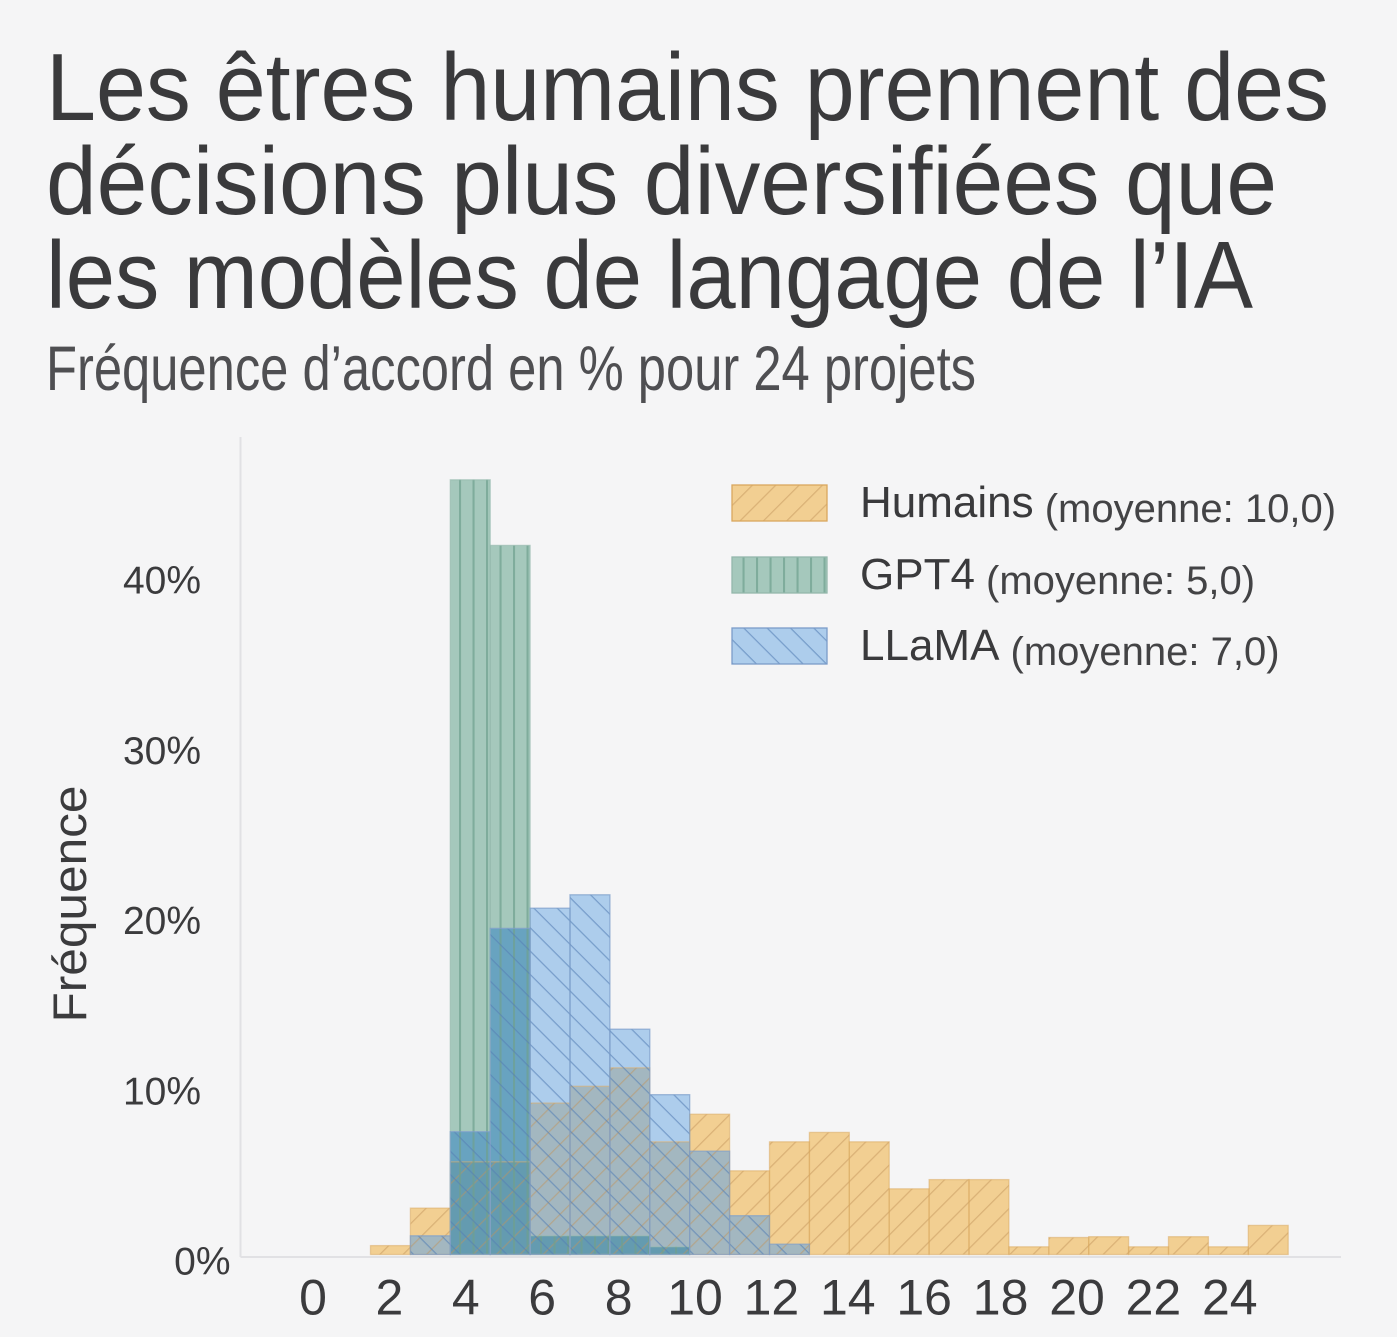  Describe the element at coordinates (162, 581) in the screenshot. I see `svg-text: 40%` at that location.